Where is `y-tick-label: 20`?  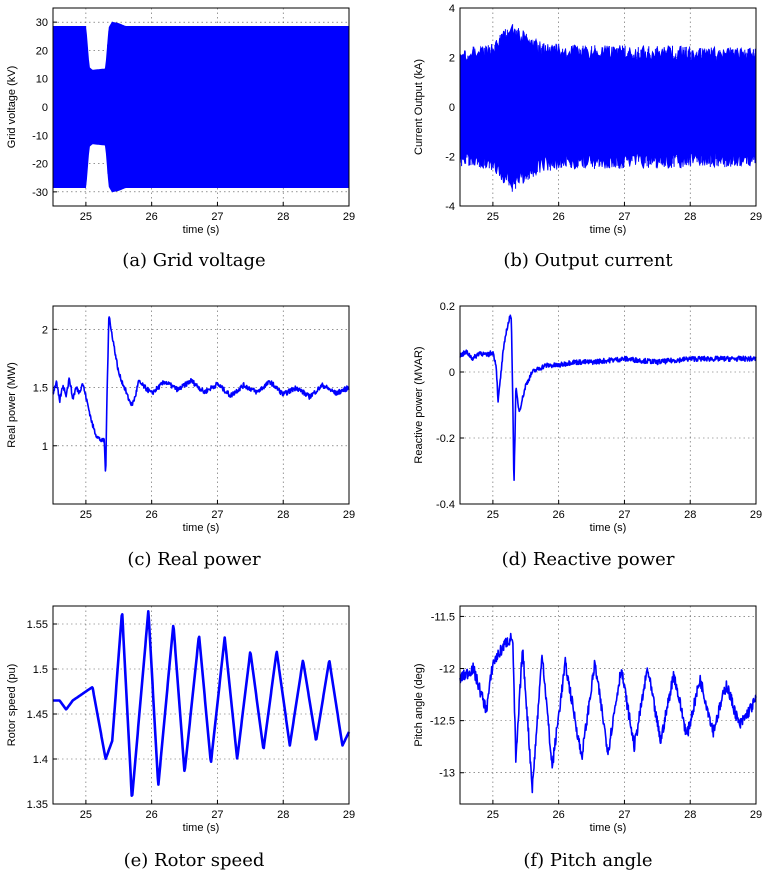
y-tick-label: 20 is located at coordinates (42, 51).